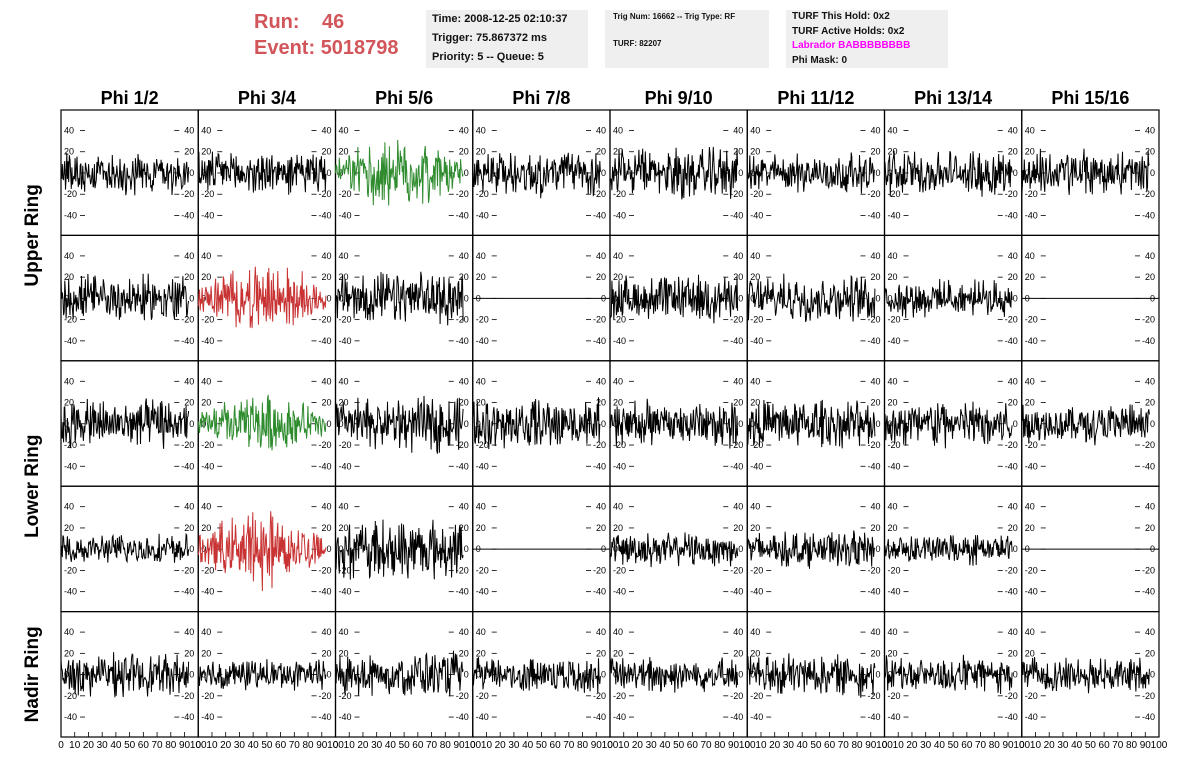 This screenshot has width=1196, height=772. What do you see at coordinates (466, 298) in the screenshot?
I see `ytick-right-r2c3-0: 0` at bounding box center [466, 298].